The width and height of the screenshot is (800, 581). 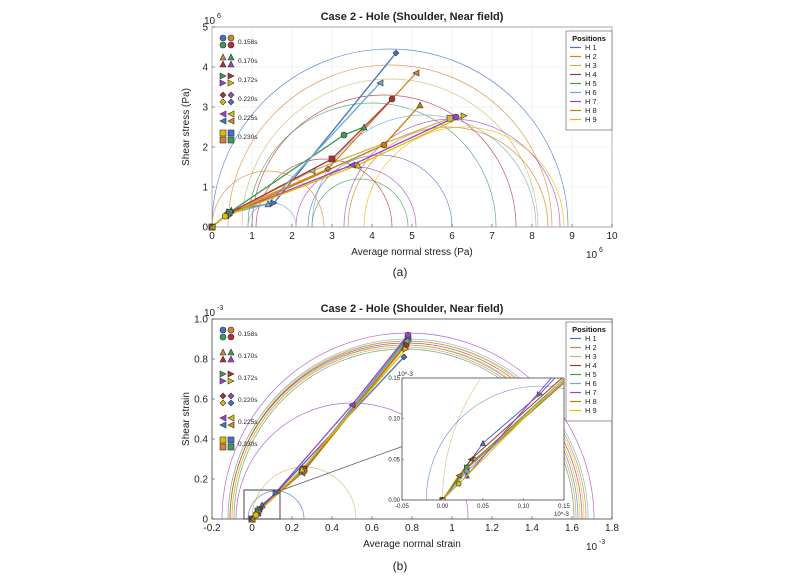 I want to click on x-tick-label: 7, so click(x=492, y=236).